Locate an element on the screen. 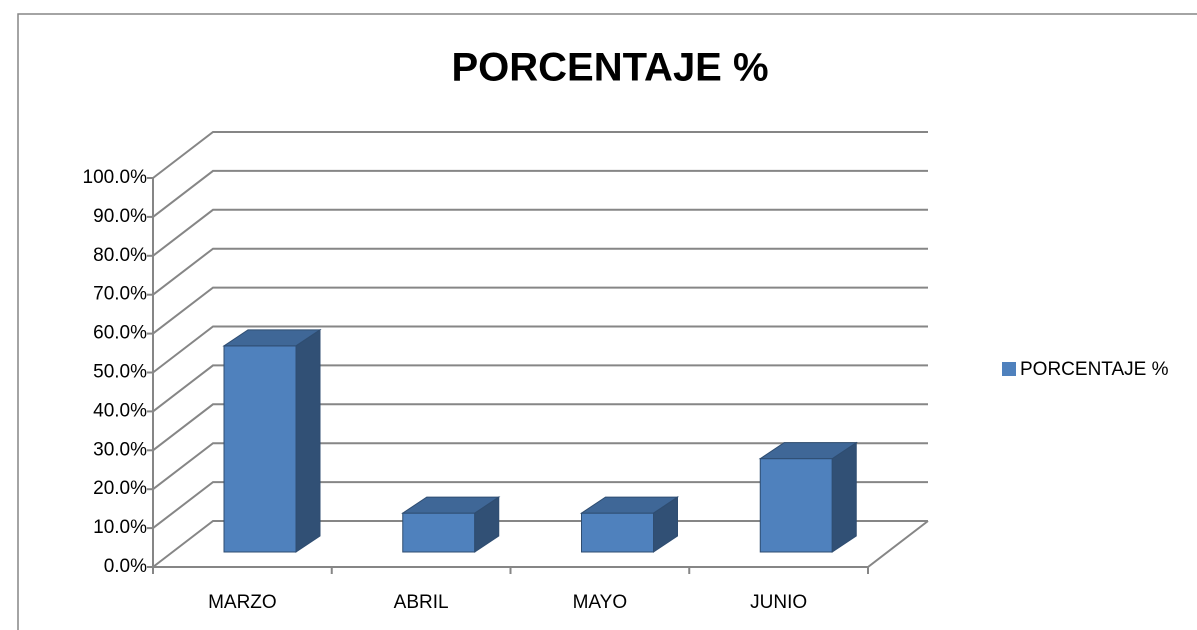 The image size is (1197, 630). x-tick-label: MARZO is located at coordinates (242, 602).